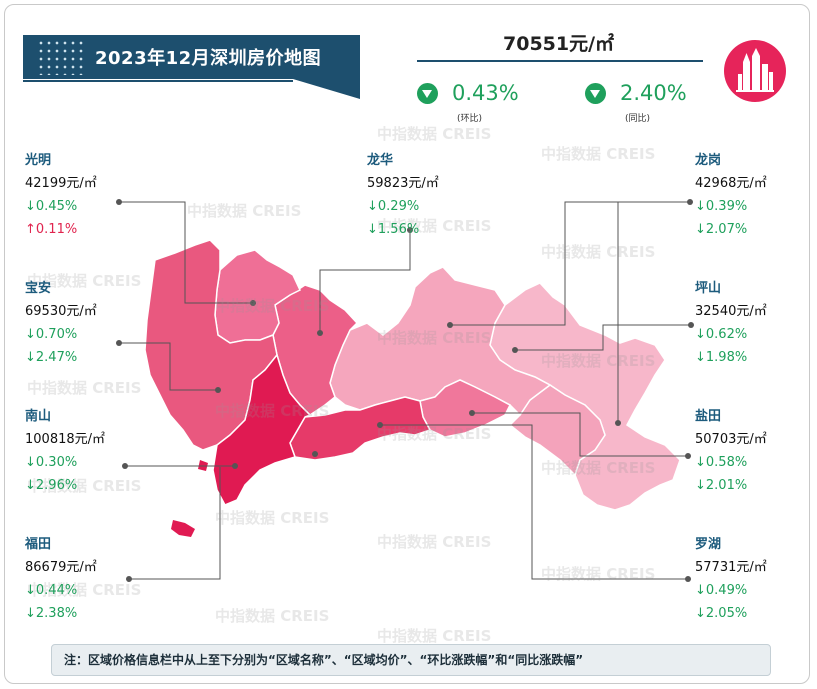  Describe the element at coordinates (360, 428) in the screenshot. I see `district-futian` at that location.